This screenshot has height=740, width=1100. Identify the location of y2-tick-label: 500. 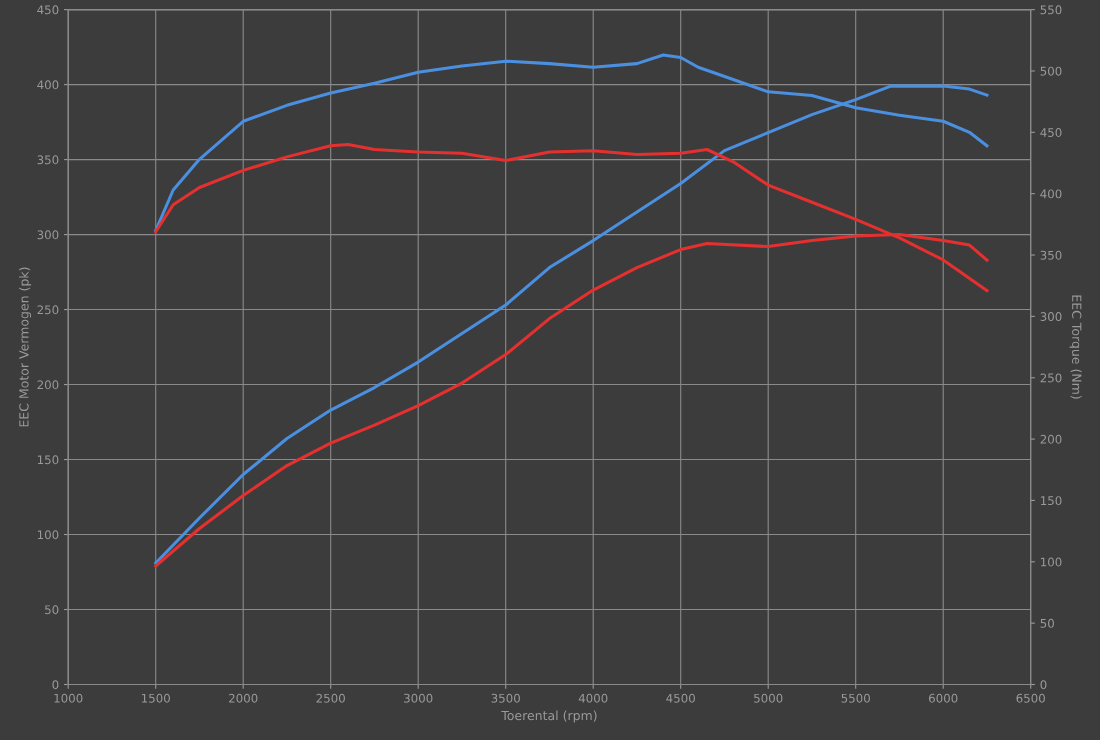
(1051, 71).